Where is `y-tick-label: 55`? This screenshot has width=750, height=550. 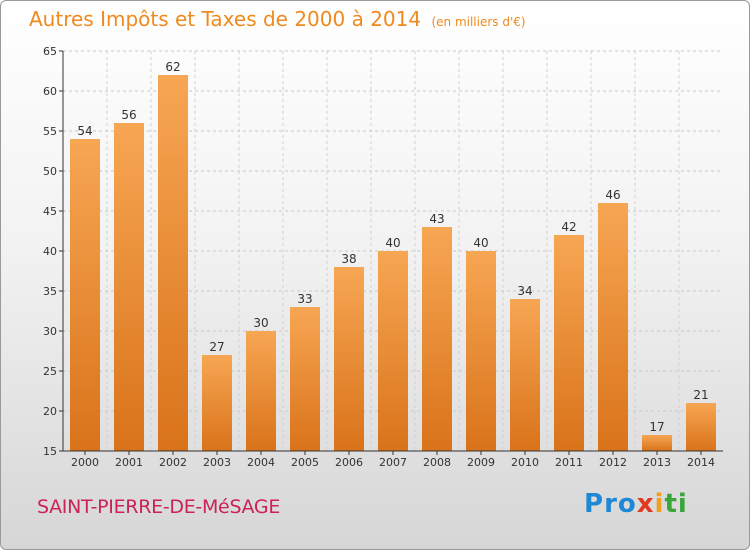 y-tick-label: 55 is located at coordinates (50, 131).